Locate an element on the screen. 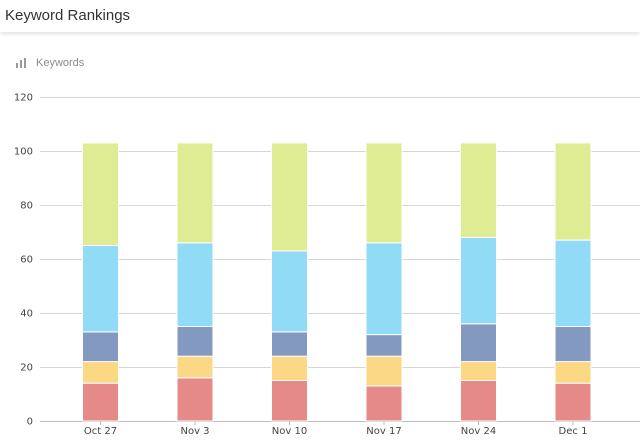  chart-legend: Keywords is located at coordinates (50, 63).